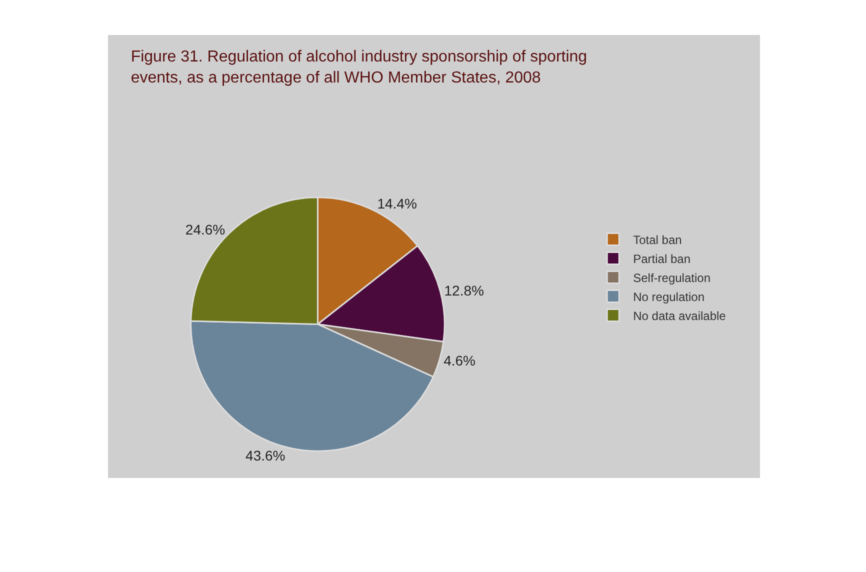  Describe the element at coordinates (205, 229) in the screenshot. I see `data-label: 24.6%` at that location.